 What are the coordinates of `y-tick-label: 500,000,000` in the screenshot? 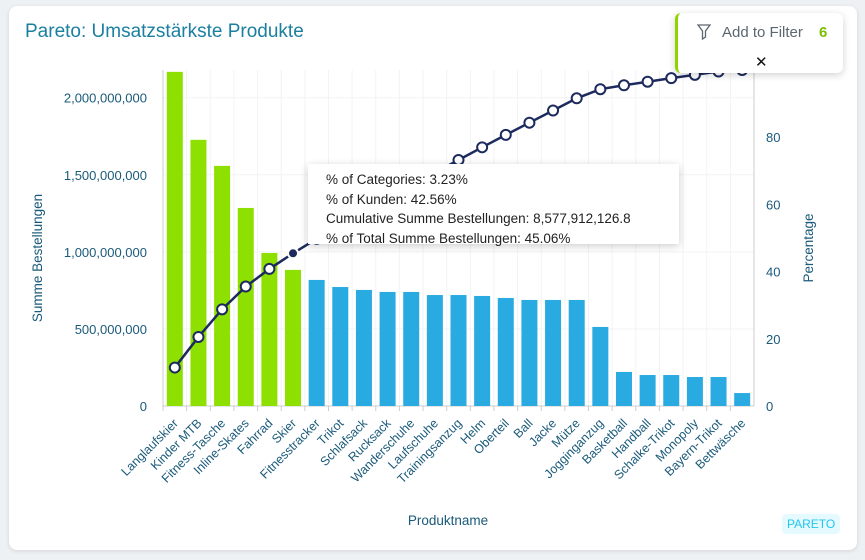 It's located at (111, 329).